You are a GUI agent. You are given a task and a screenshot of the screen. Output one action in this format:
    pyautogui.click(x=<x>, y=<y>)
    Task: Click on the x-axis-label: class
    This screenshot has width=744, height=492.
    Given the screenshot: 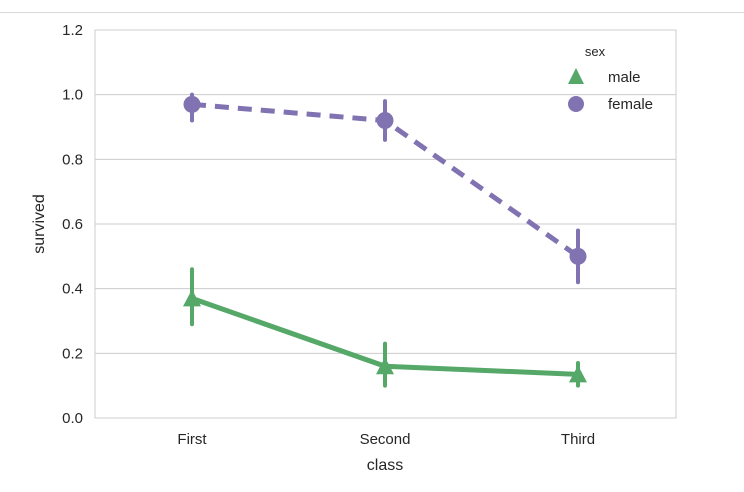 What is the action you would take?
    pyautogui.click(x=385, y=465)
    